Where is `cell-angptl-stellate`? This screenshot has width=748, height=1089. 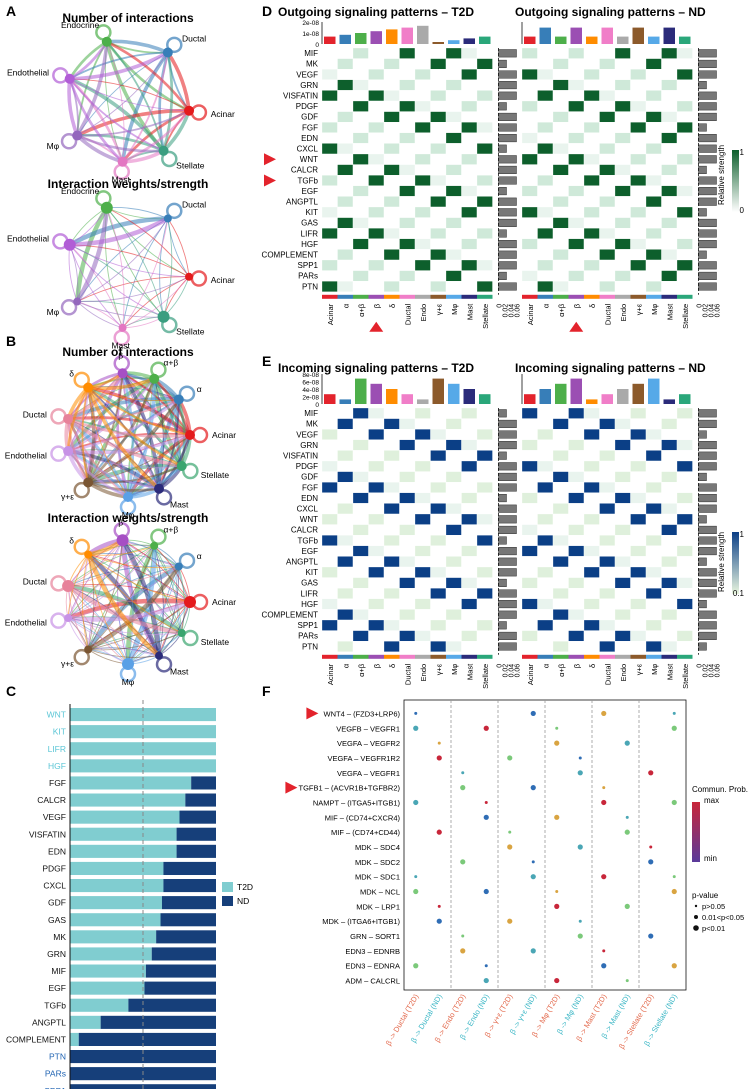 cell-angptl-stellate is located at coordinates (484, 202).